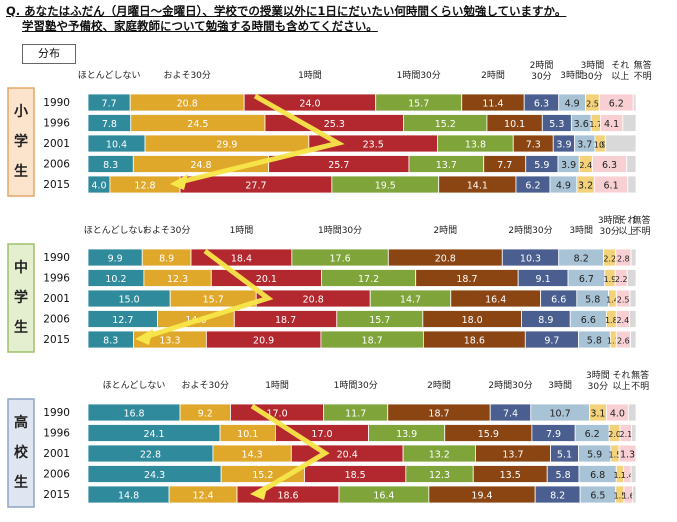  Describe the element at coordinates (356, 385) in the screenshot. I see `legend-label: 1時間30分` at that location.